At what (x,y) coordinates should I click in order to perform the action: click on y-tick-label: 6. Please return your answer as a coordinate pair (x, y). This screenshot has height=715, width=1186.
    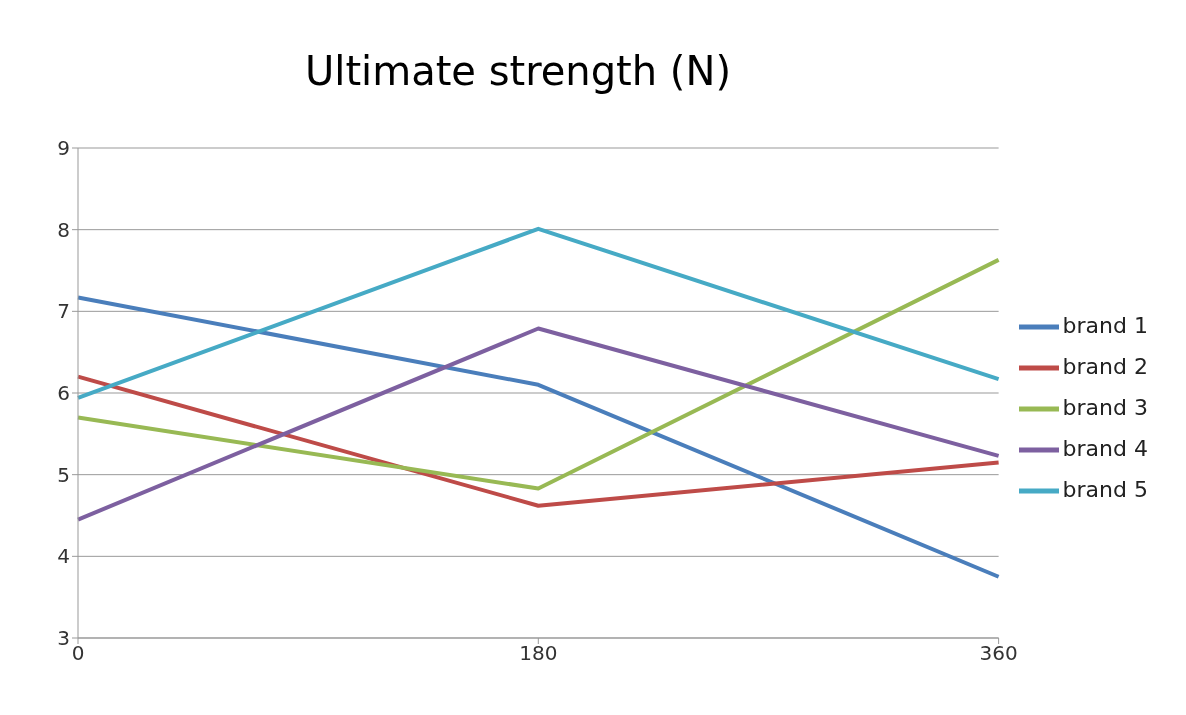
    Looking at the image, I should click on (63, 393).